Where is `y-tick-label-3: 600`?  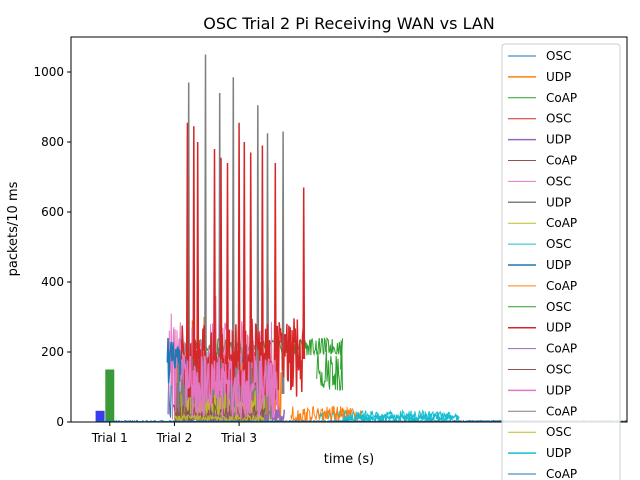 y-tick-label-3: 600 is located at coordinates (52, 212).